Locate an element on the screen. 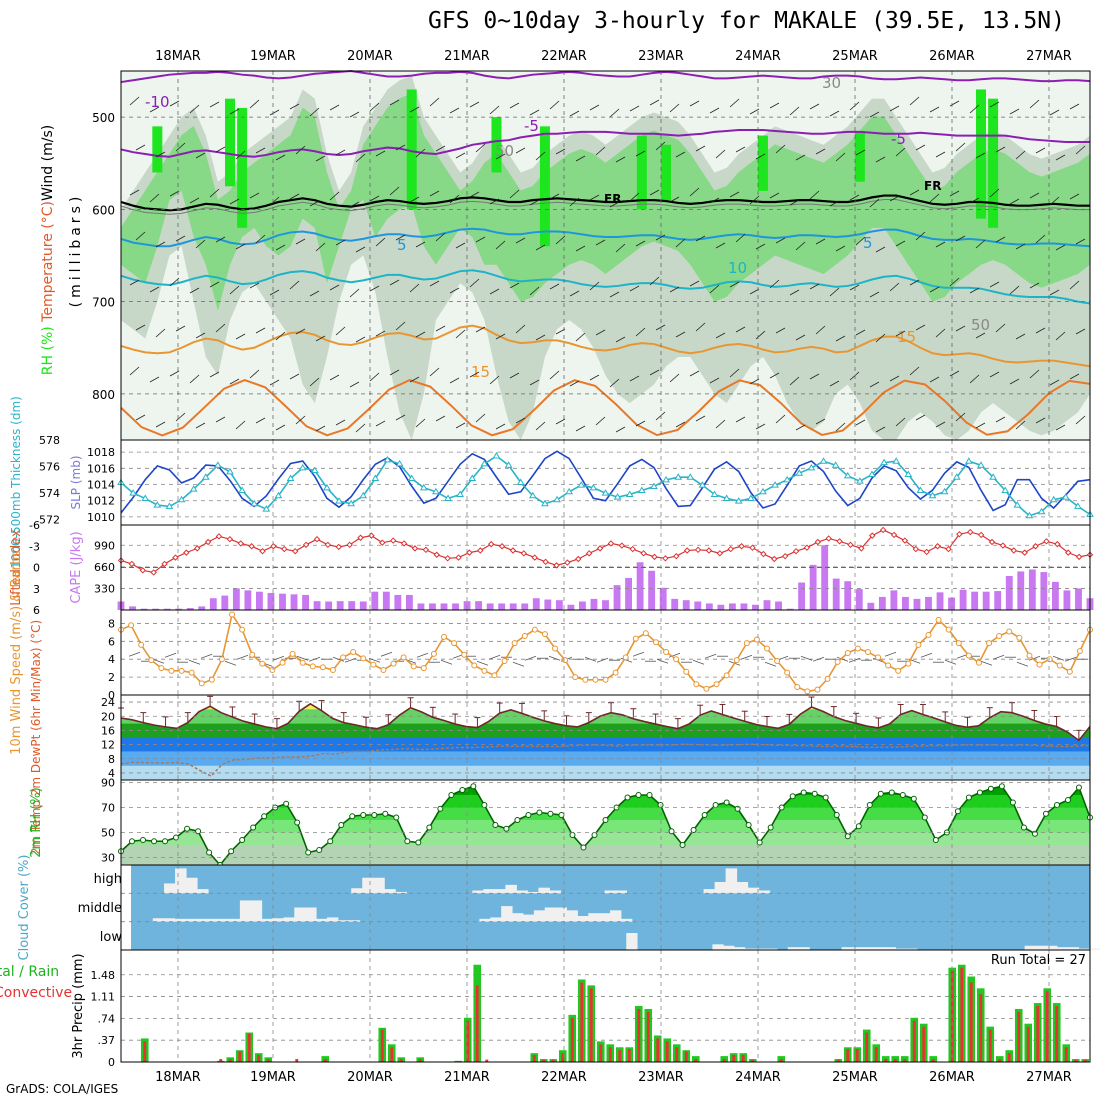  cloud-low-bar is located at coordinates (772, 949).